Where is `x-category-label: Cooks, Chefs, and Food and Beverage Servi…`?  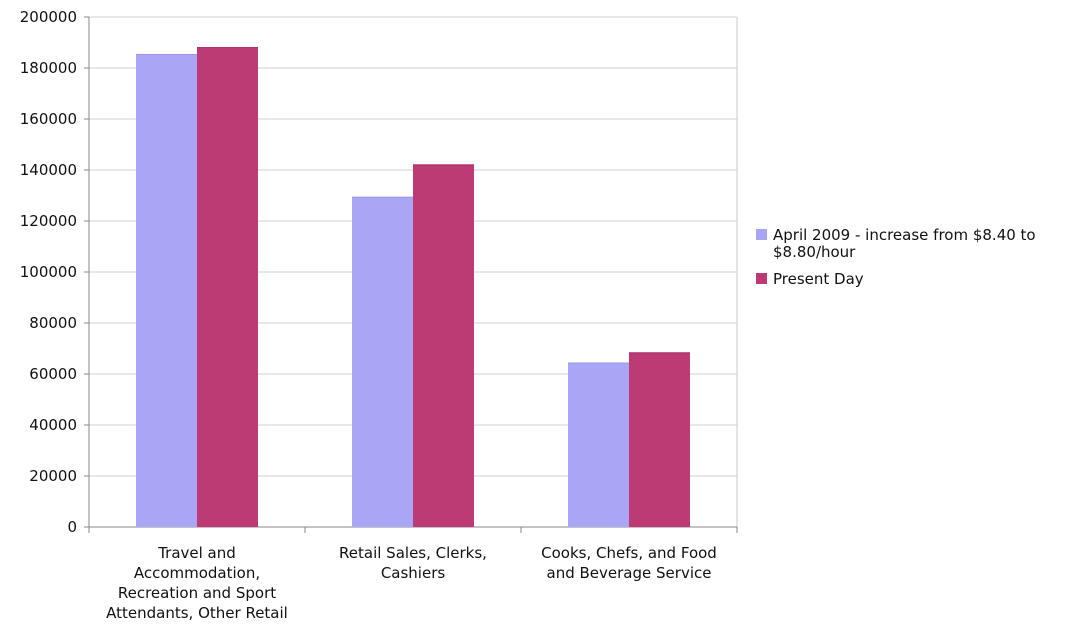
x-category-label: Cooks, Chefs, and Food and Beverage Servi… is located at coordinates (629, 563).